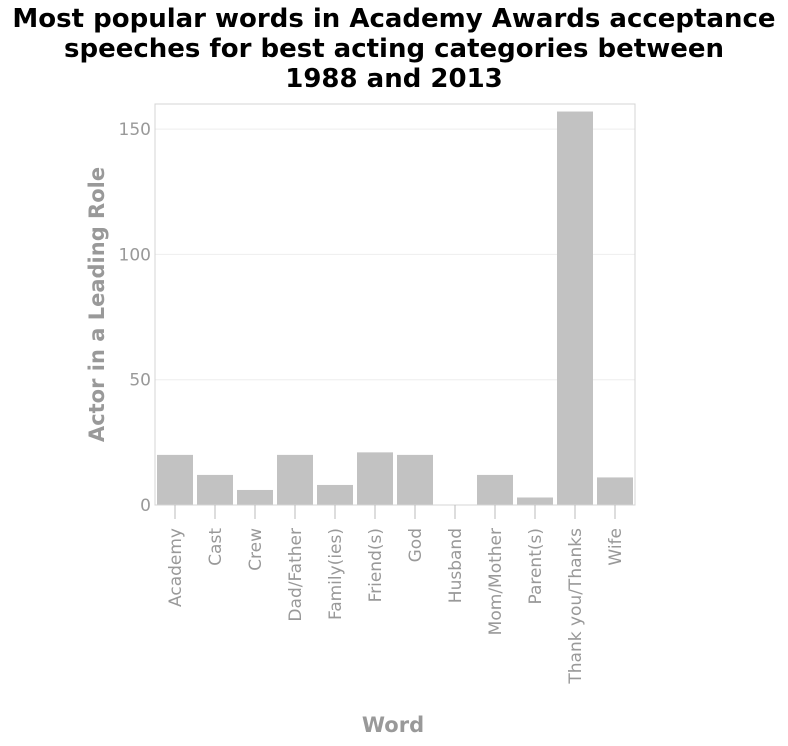  Describe the element at coordinates (216, 547) in the screenshot. I see `x-tick-label: Cast` at that location.